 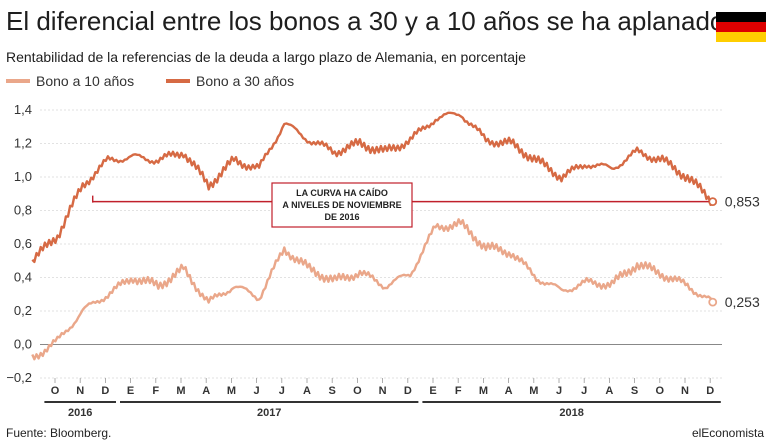 I want to click on annotation-text-line: LA CURVA HA CAÍDO, so click(x=342, y=193).